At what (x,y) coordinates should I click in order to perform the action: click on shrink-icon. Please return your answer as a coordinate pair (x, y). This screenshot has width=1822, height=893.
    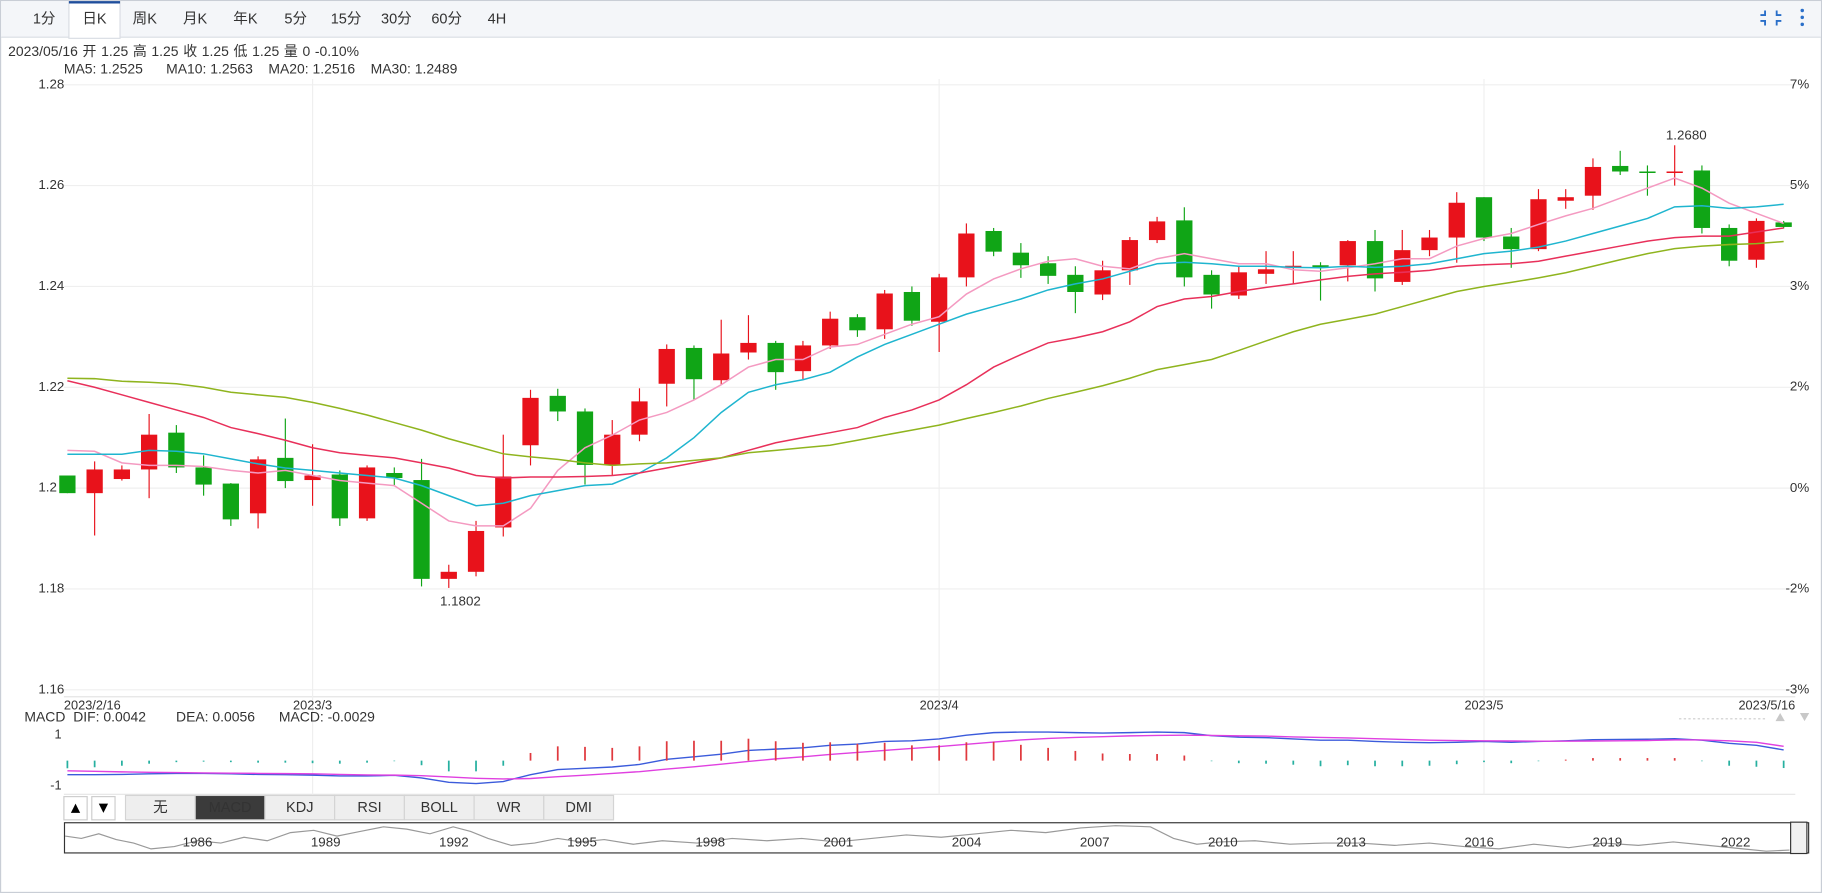
    Looking at the image, I should click on (1771, 18).